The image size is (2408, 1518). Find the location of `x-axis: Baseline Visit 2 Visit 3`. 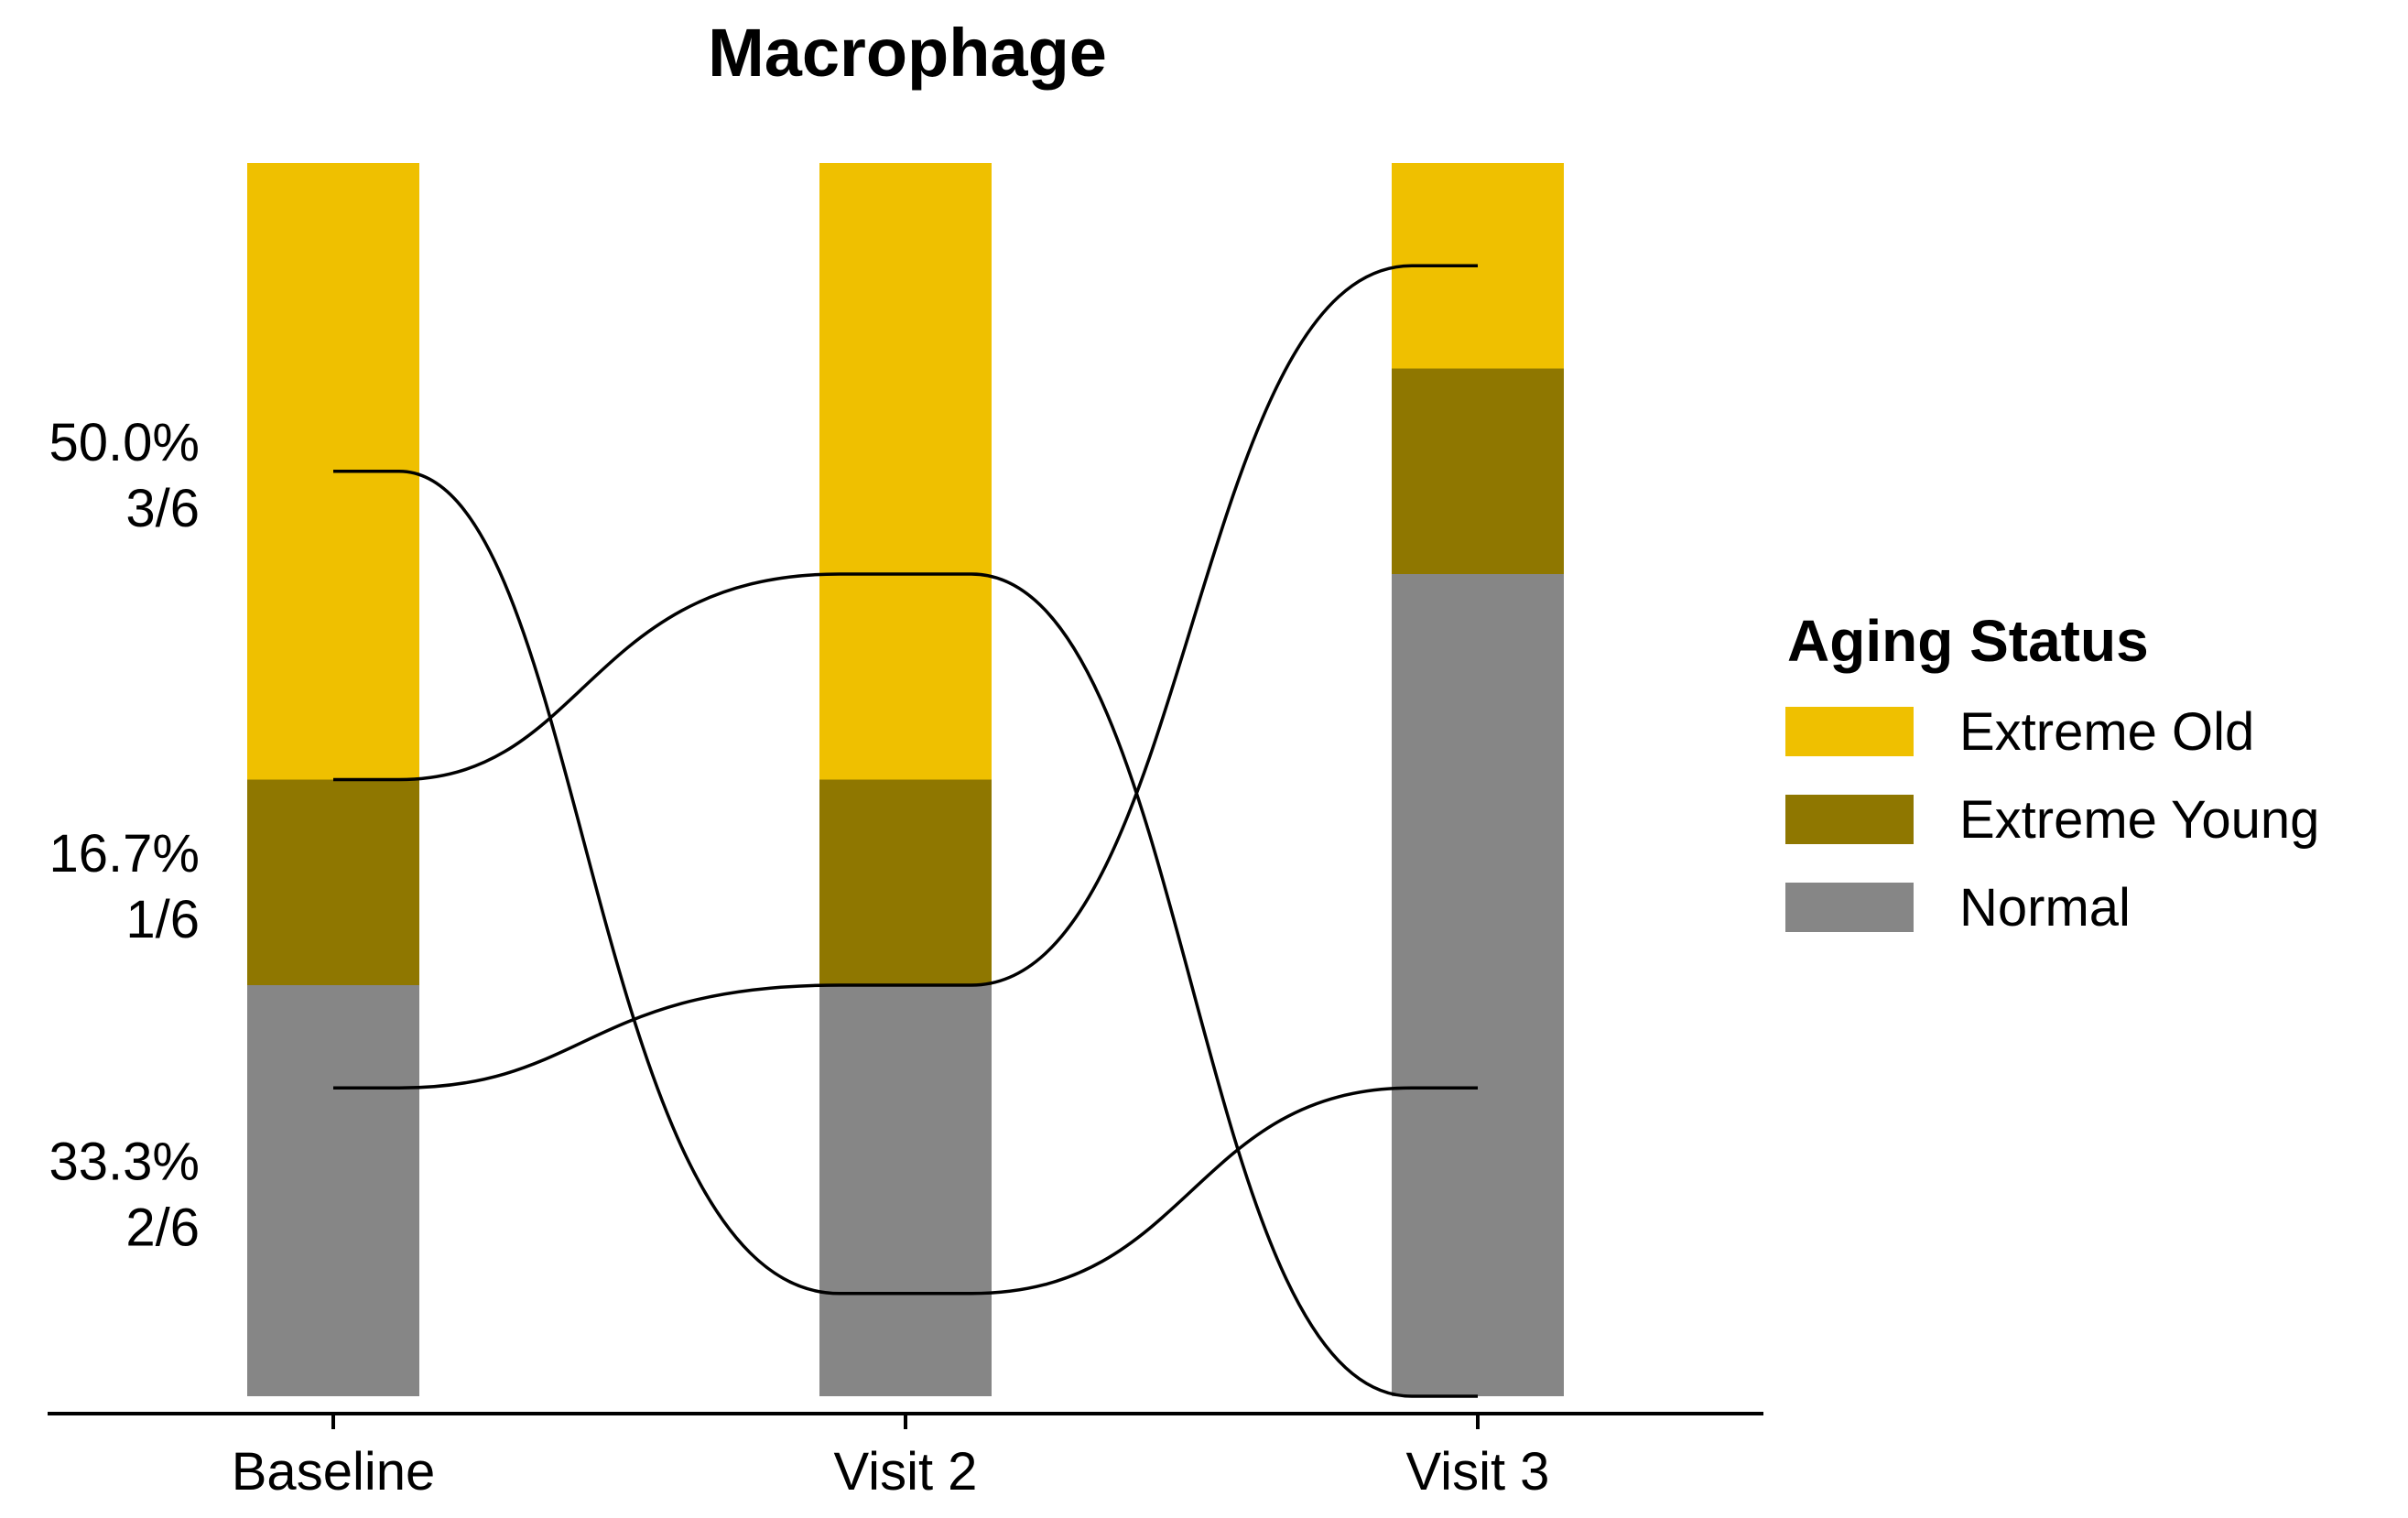

x-axis: Baseline Visit 2 Visit 3 is located at coordinates (905, 1457).